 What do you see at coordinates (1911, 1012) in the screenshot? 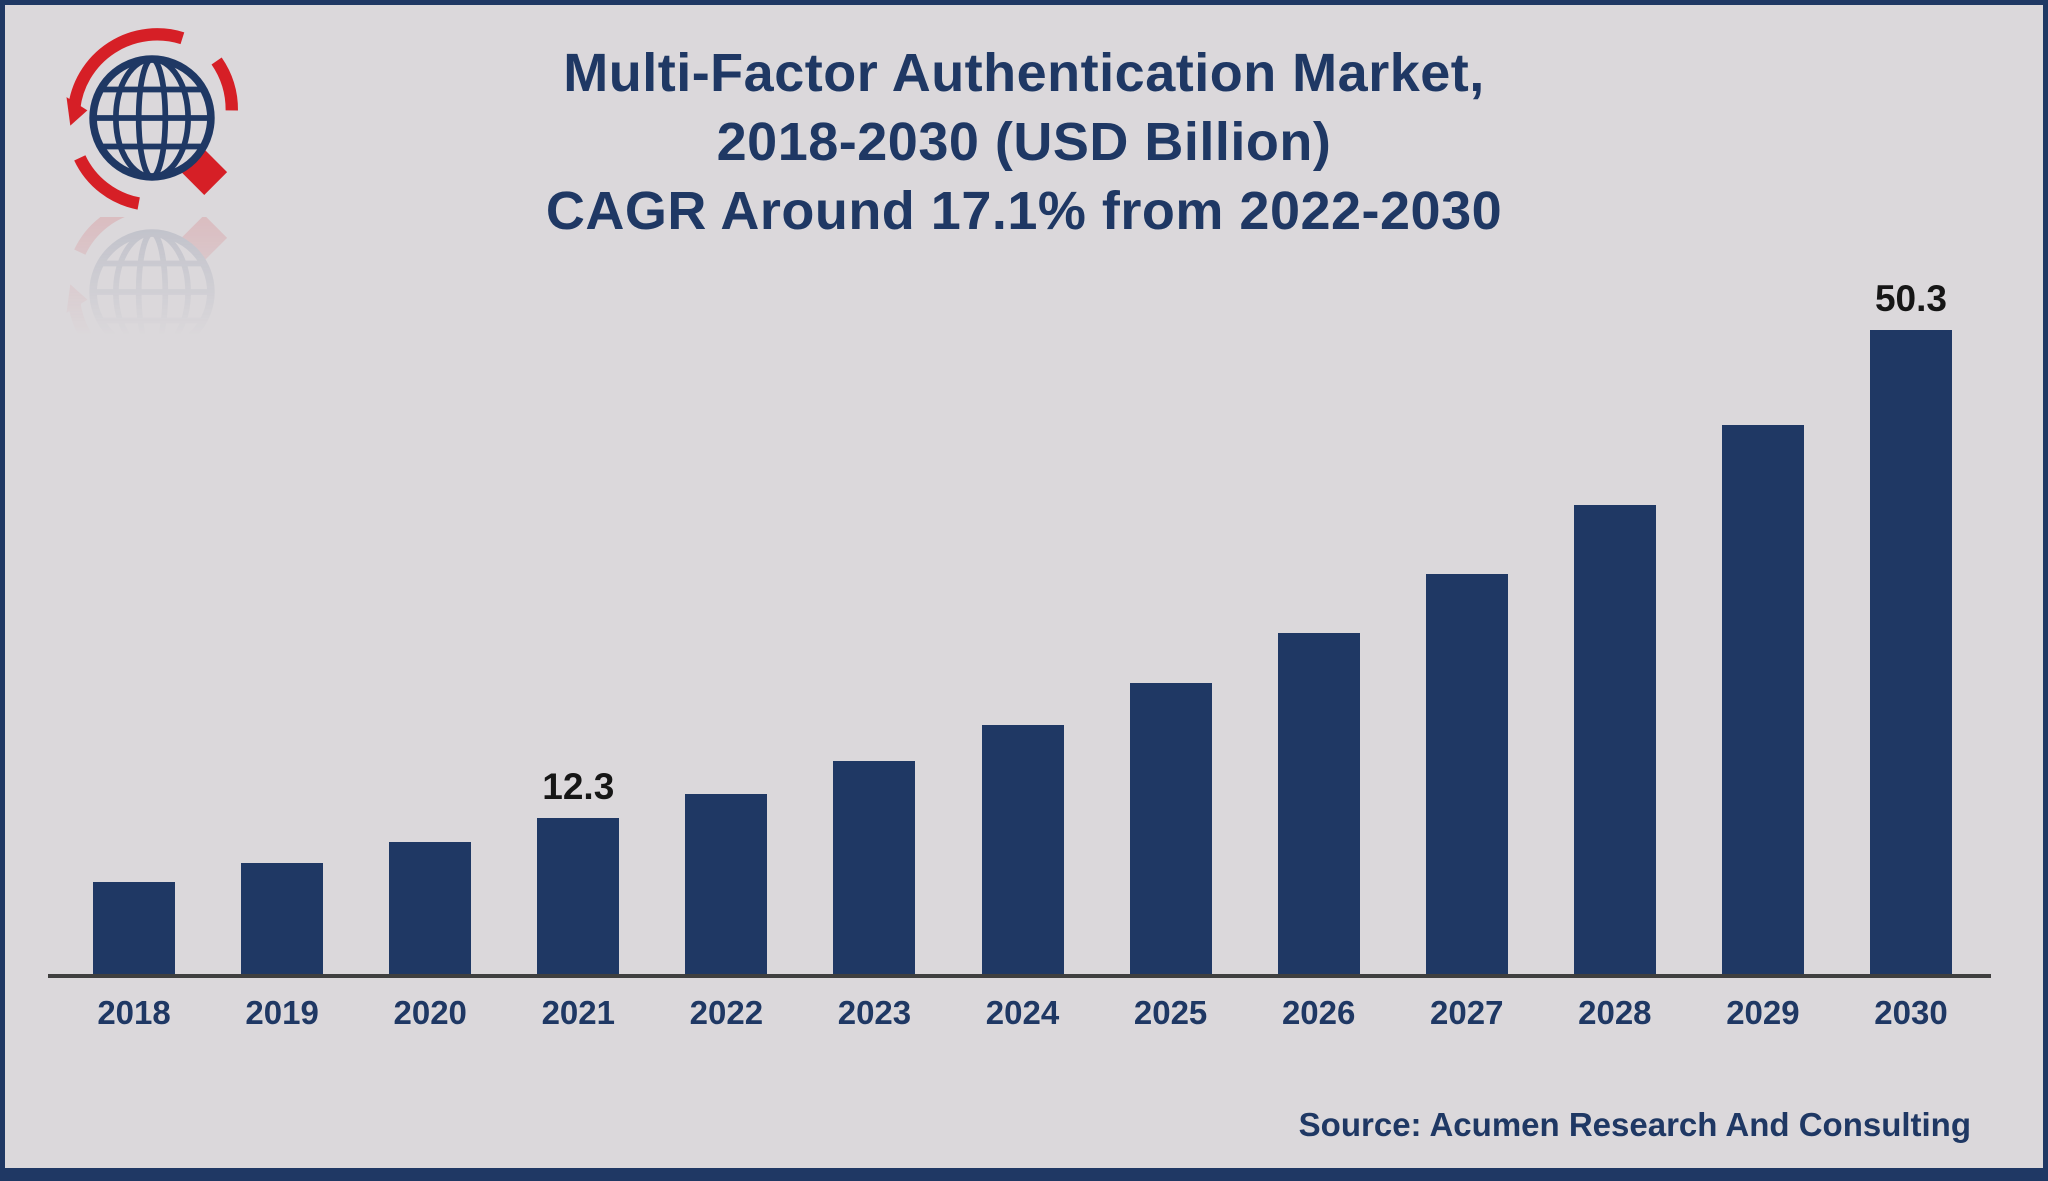
I see `x-tick-label-2030: 2030` at bounding box center [1911, 1012].